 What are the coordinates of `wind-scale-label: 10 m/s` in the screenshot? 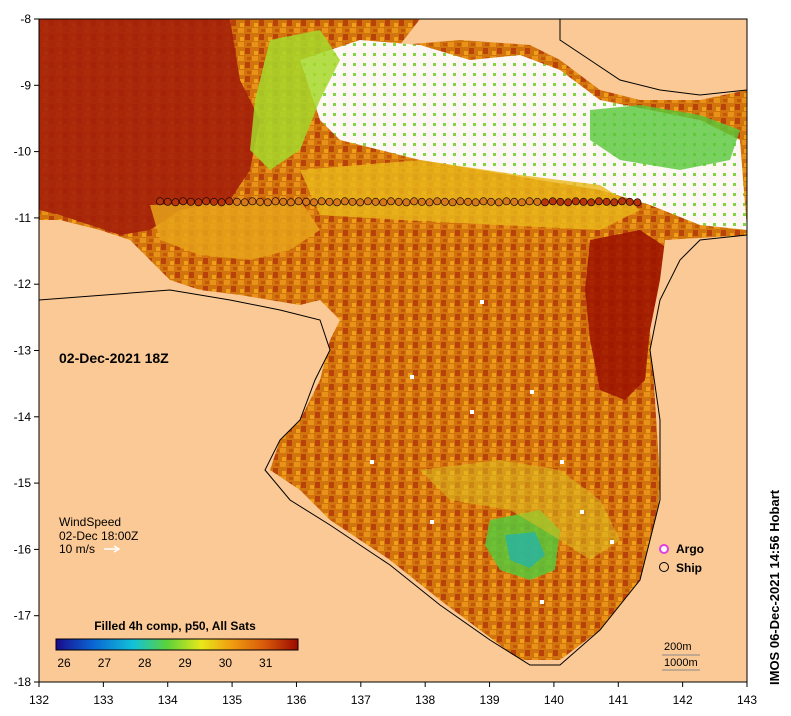 It's located at (77, 549).